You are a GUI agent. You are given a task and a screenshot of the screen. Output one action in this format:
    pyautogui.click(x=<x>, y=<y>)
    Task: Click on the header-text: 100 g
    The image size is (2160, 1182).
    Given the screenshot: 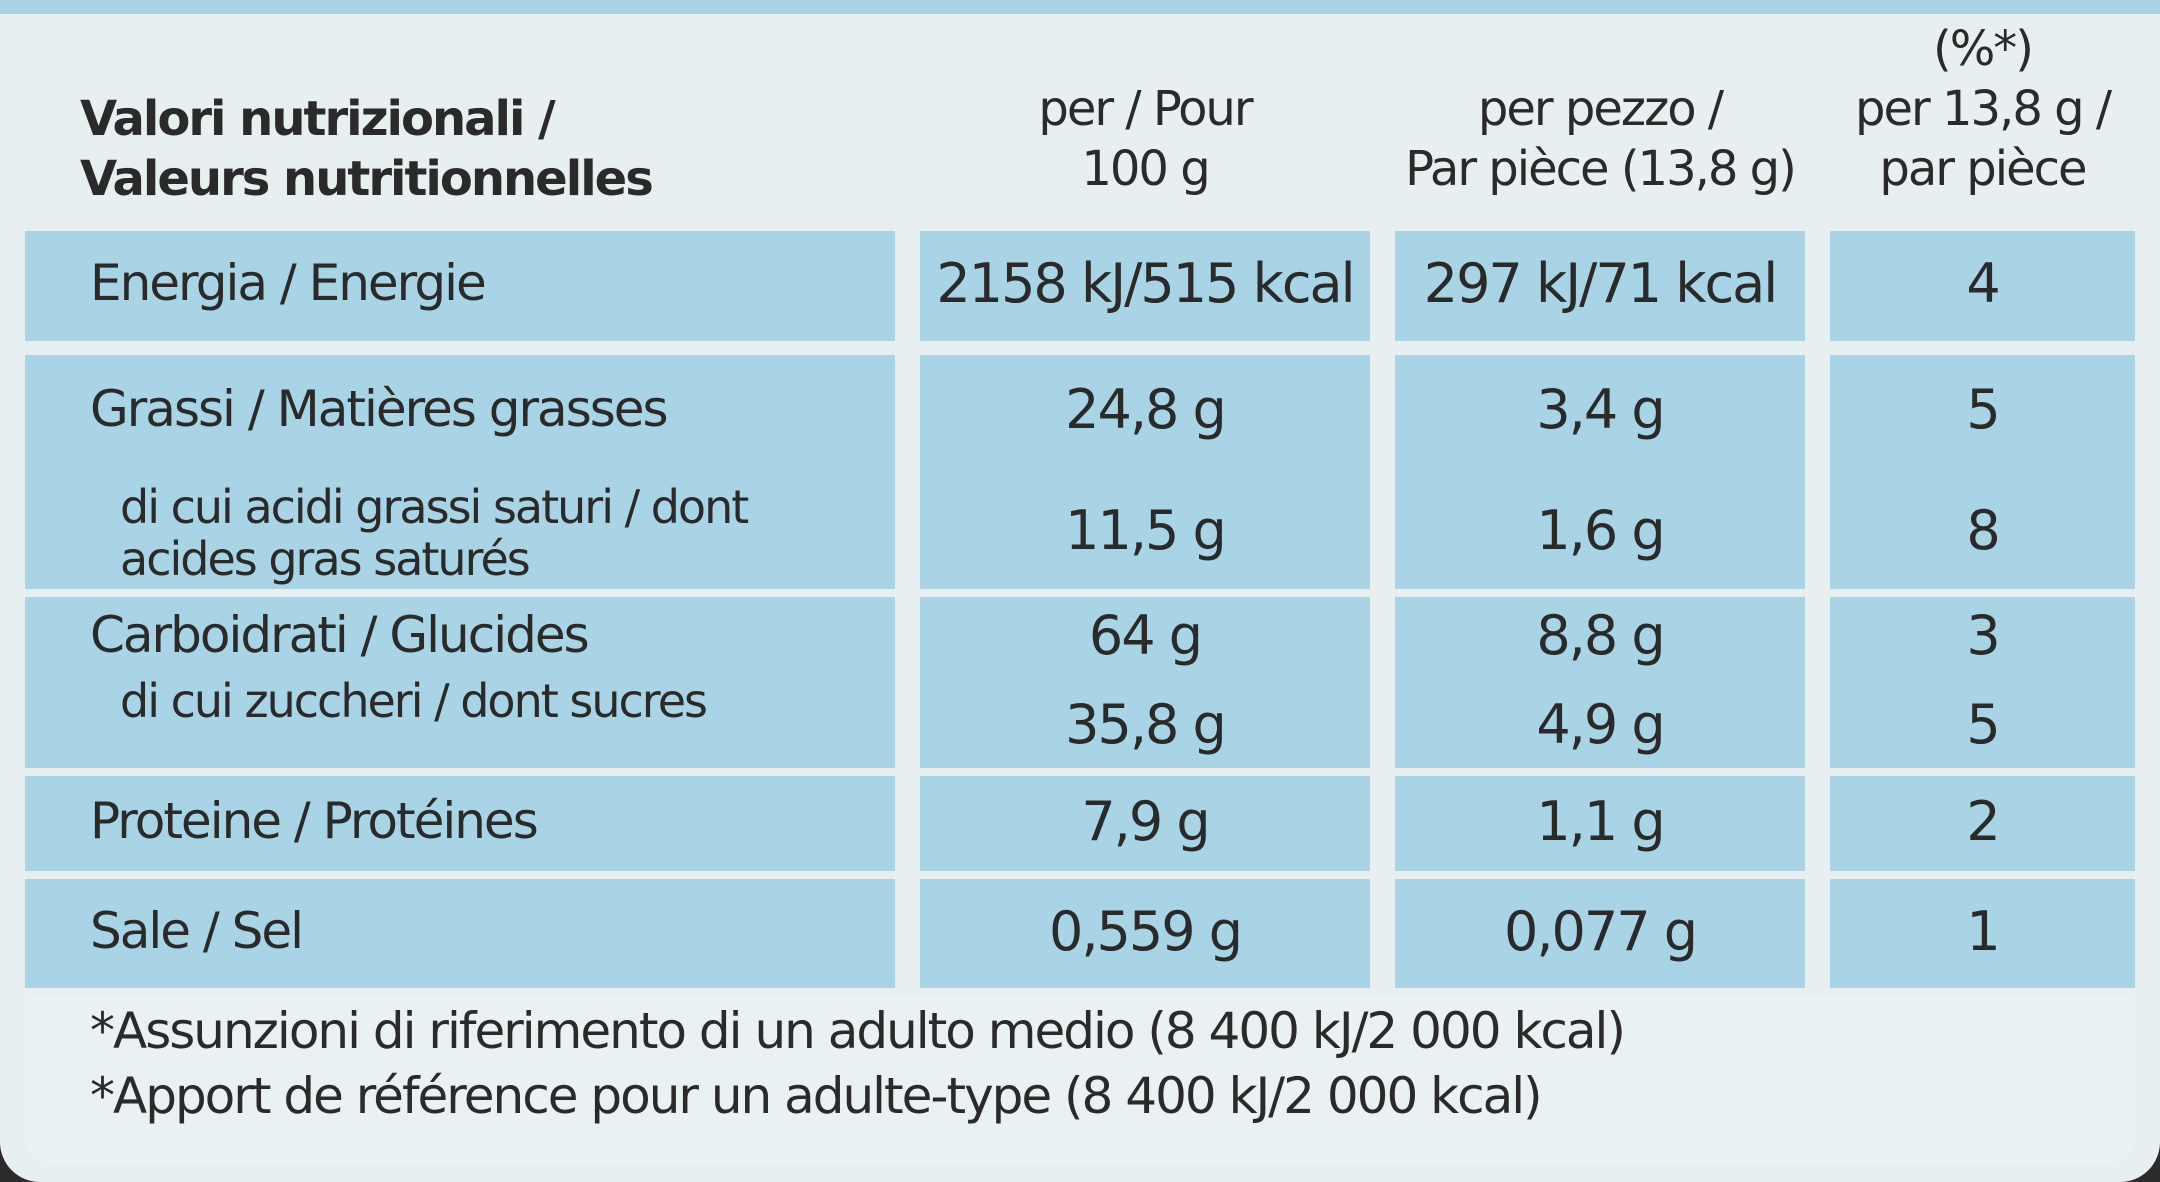 What is the action you would take?
    pyautogui.click(x=1145, y=169)
    